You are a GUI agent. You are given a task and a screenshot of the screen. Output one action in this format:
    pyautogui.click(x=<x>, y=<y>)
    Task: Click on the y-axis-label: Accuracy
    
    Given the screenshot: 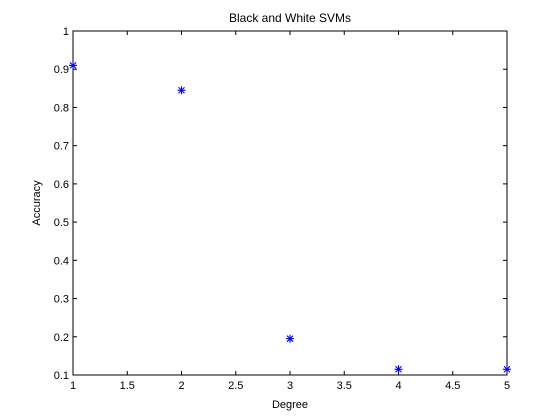 What is the action you would take?
    pyautogui.click(x=37, y=203)
    